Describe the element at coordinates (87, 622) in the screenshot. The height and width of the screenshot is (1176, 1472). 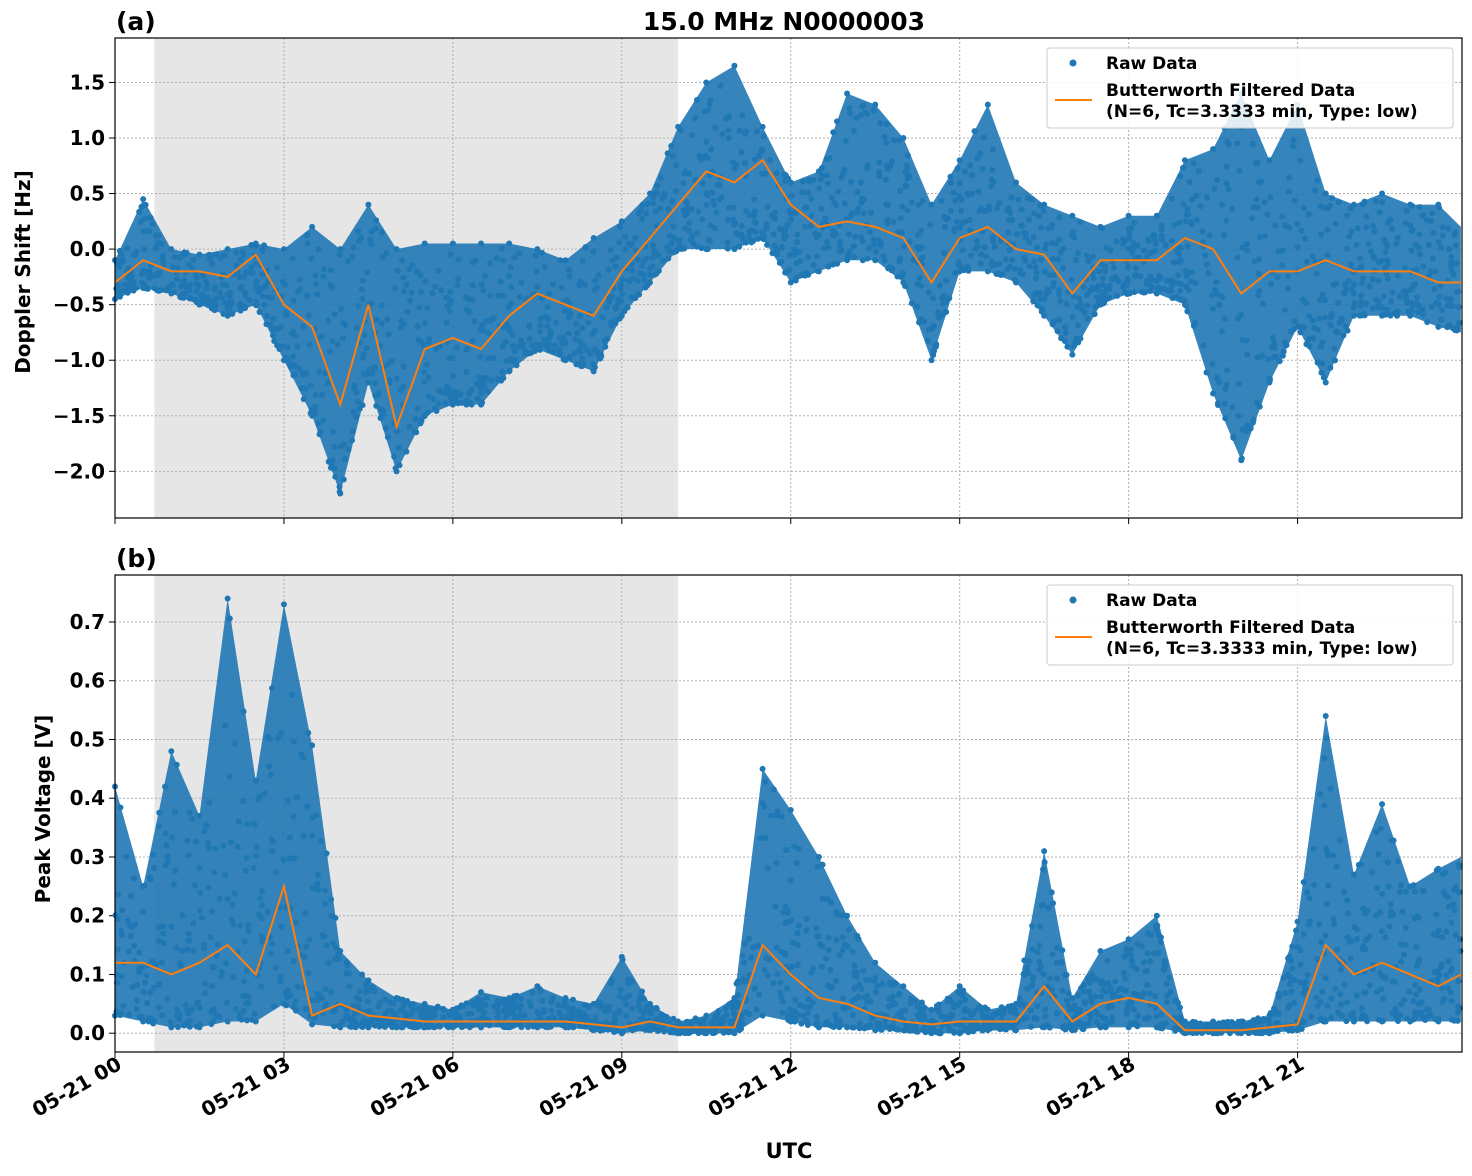
I see `y-tick-label: 0.7` at that location.